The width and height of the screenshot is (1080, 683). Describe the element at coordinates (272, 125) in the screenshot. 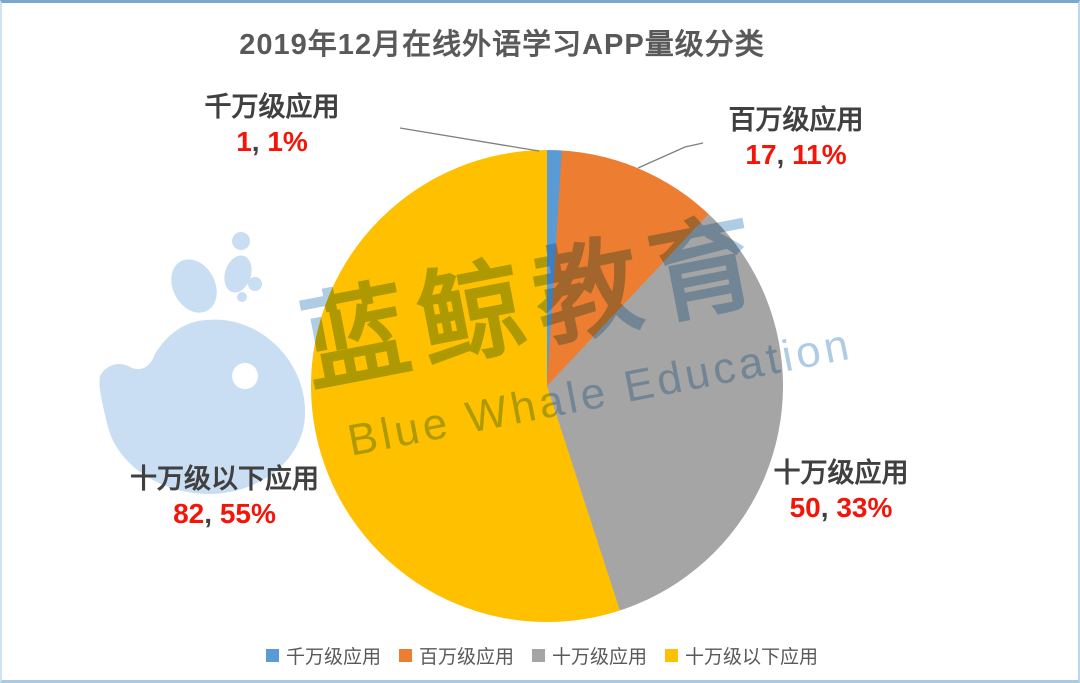

I see `pie-label-qianwanji: 千万级应用 1, 1%` at that location.